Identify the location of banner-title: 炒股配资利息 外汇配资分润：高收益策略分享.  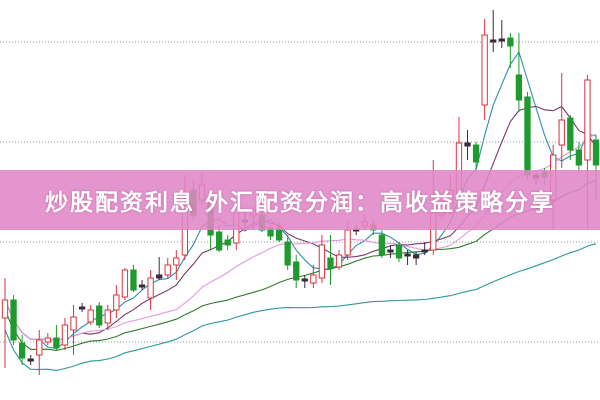
(299, 203).